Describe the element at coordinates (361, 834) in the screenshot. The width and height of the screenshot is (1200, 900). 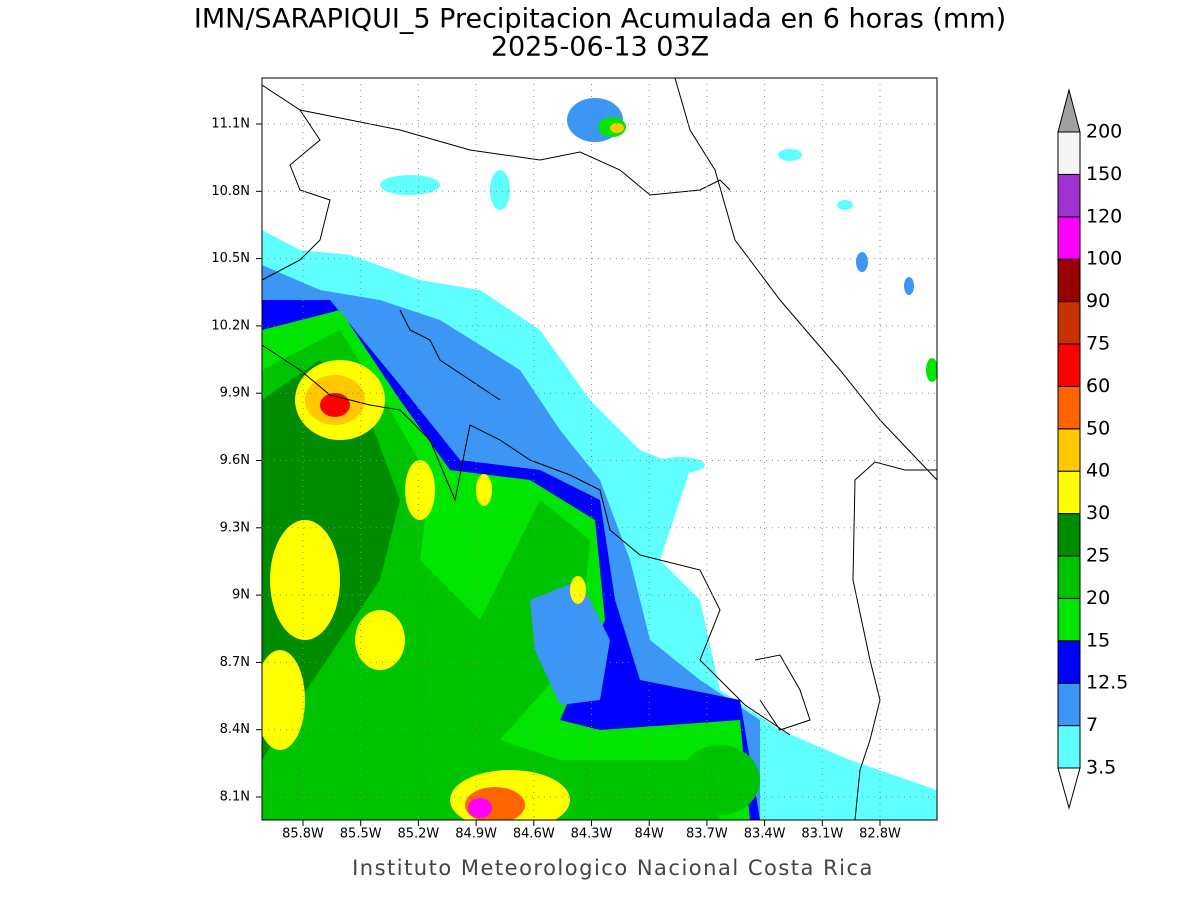
I see `x-tick-label: 85.5W` at that location.